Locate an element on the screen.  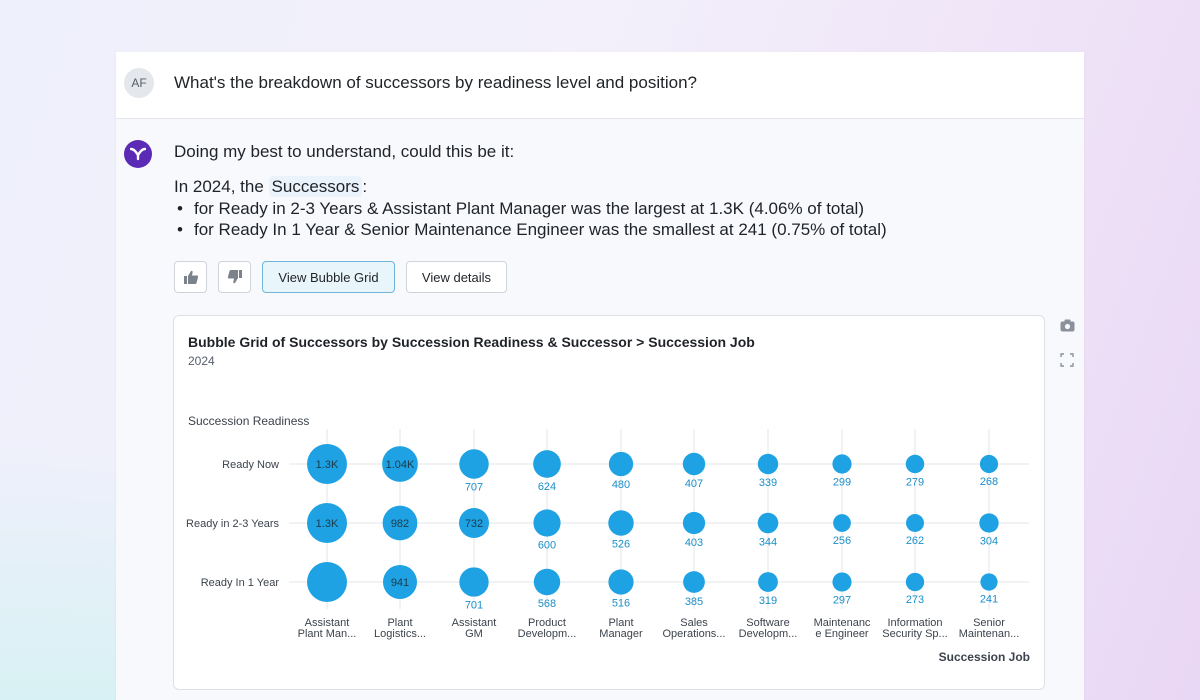
bubble-label: 241 is located at coordinates (989, 600).